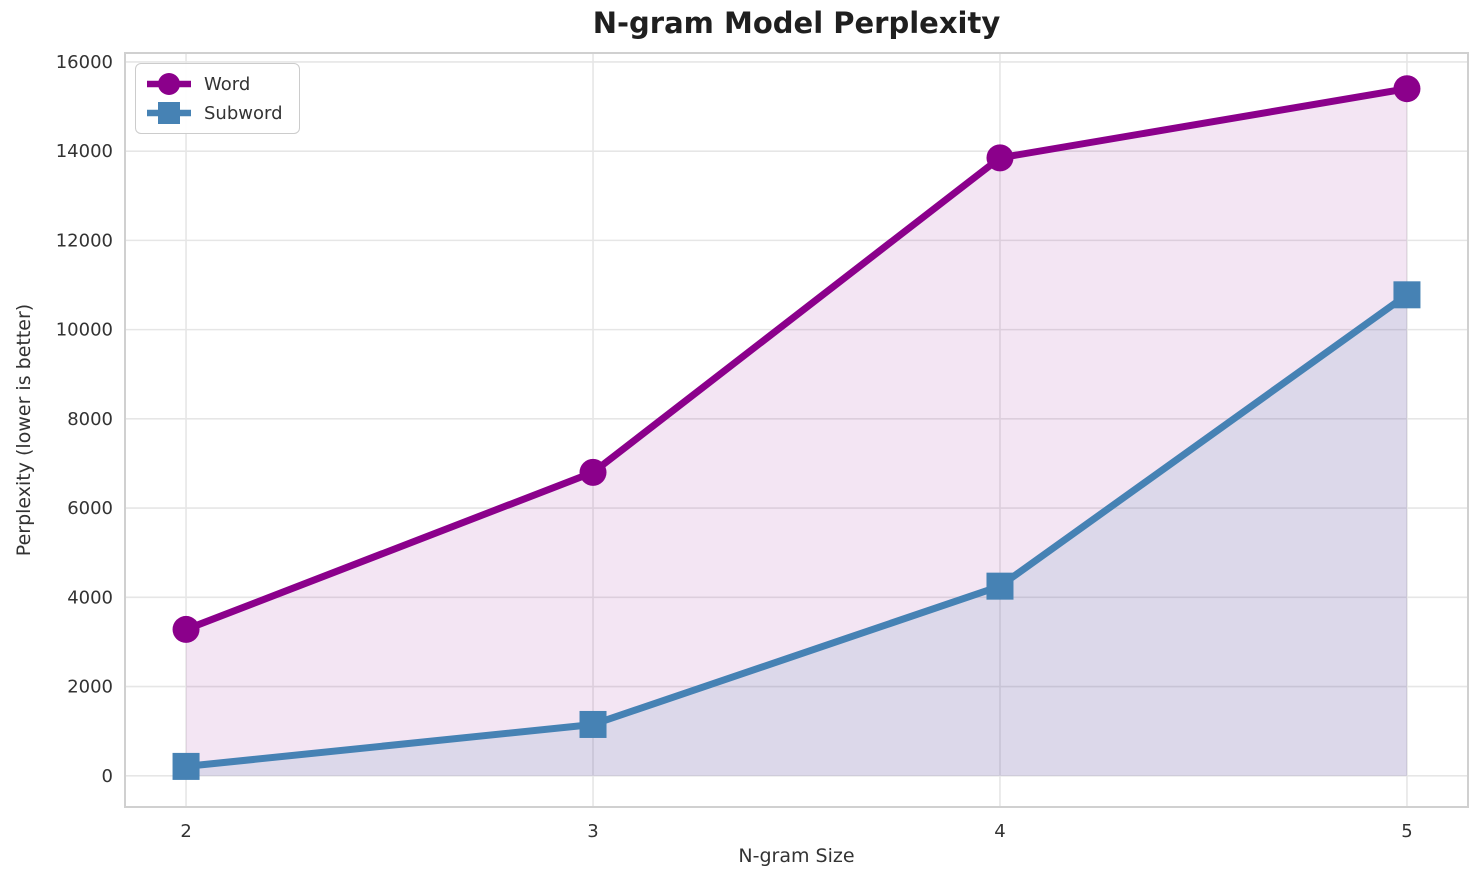 This screenshot has height=885, width=1484. I want to click on x-axis-label: N-gram Size, so click(796, 856).